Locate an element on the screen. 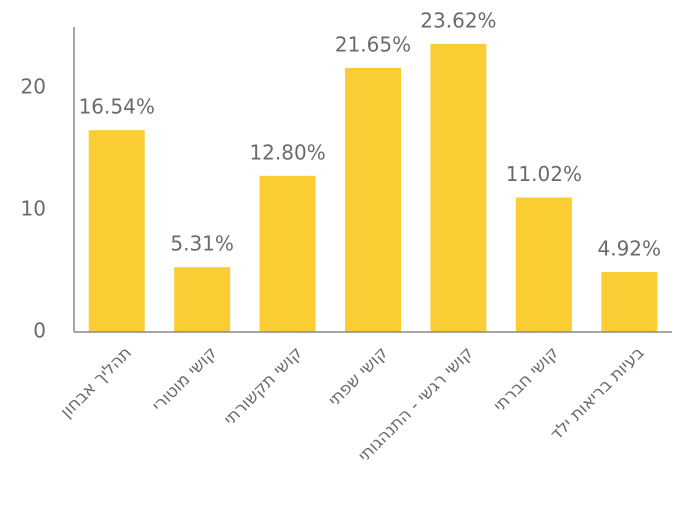  y-tick-label: 20 is located at coordinates (33, 87).